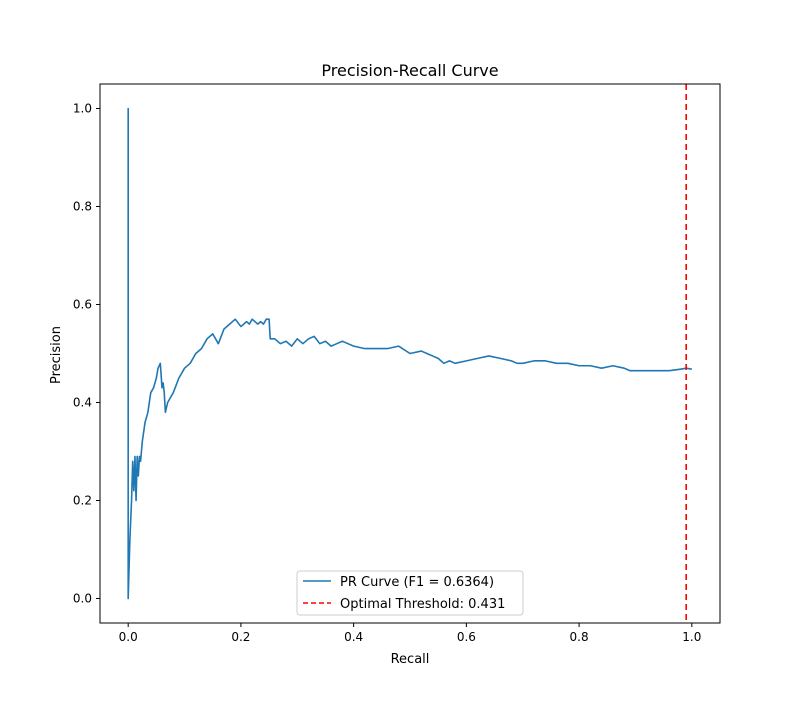  What do you see at coordinates (410, 633) in the screenshot?
I see `x-axis-ticks: 0.0 0.2 0.4 0.6 0.8 1.0` at bounding box center [410, 633].